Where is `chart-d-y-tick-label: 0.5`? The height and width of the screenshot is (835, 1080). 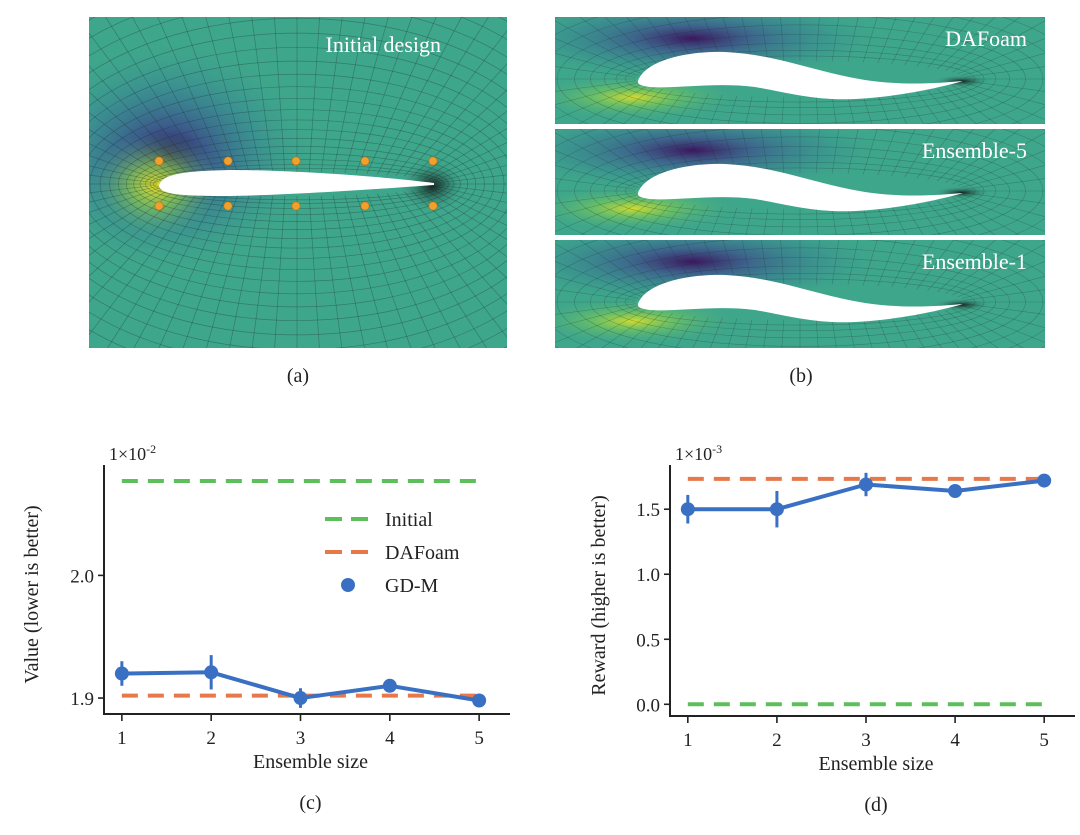 chart-d-y-tick-label: 0.5 is located at coordinates (648, 640).